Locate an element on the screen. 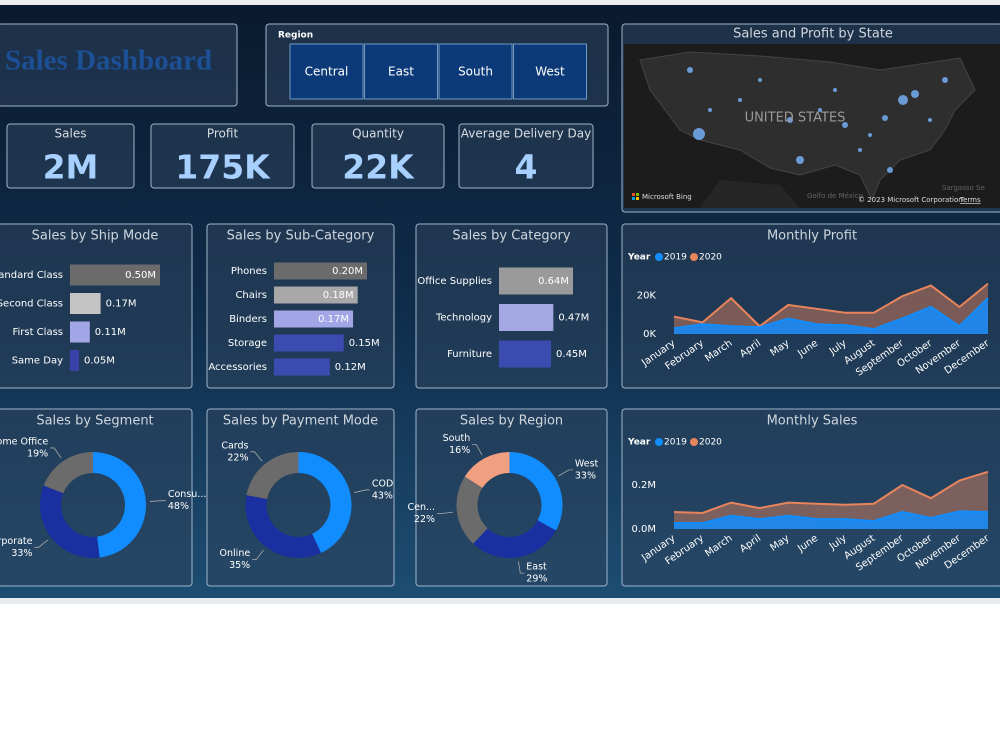  bing-logo is located at coordinates (637, 194).